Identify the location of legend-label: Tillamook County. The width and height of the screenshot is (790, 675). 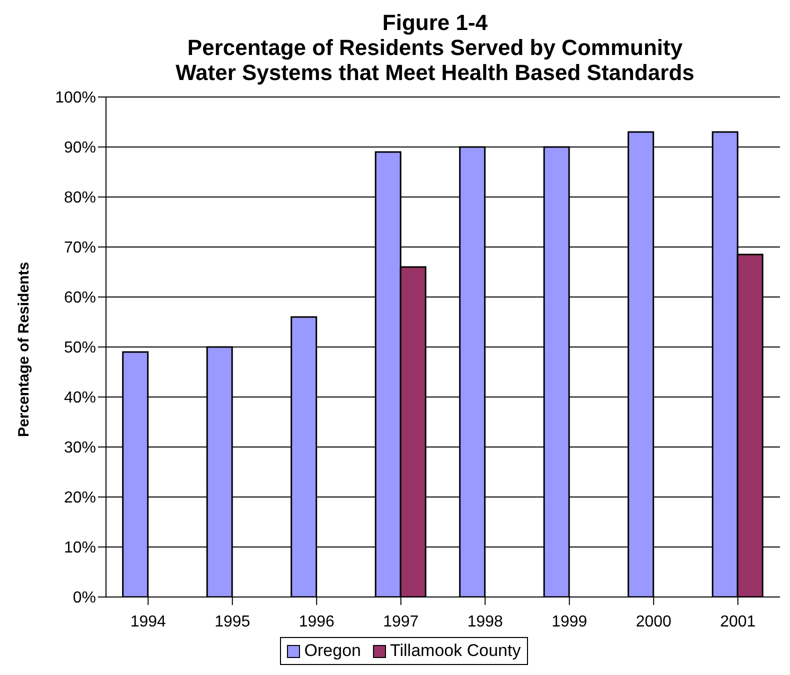
(455, 651).